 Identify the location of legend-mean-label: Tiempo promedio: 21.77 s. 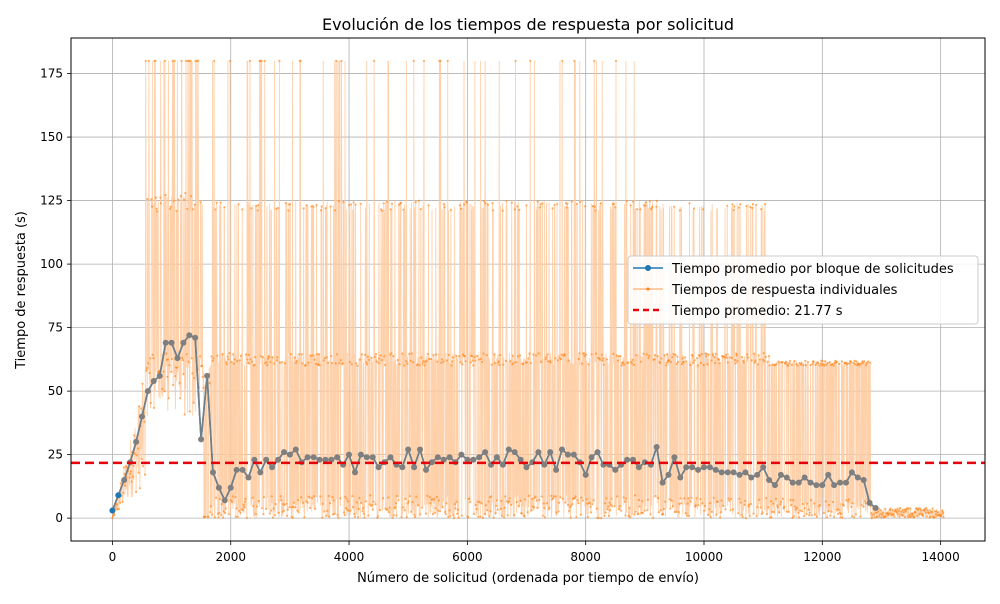
(757, 311).